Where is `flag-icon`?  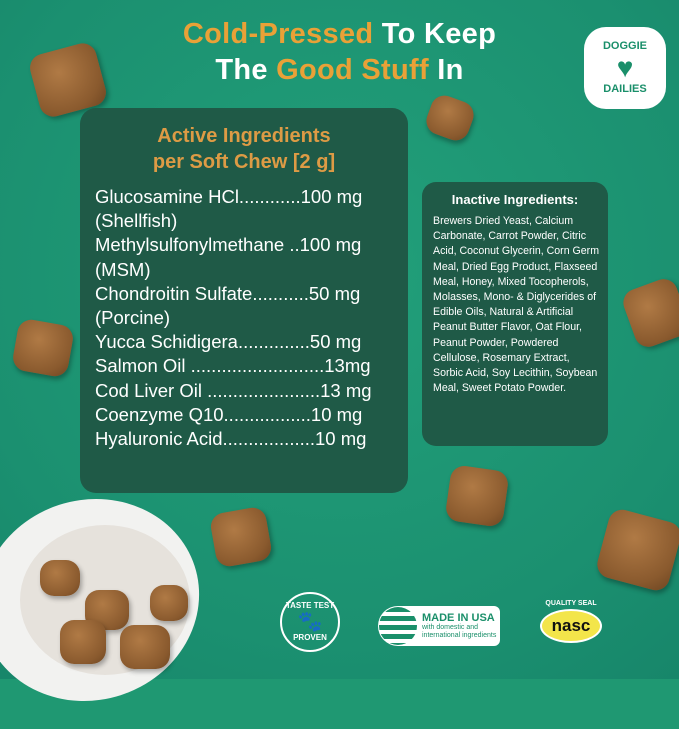 flag-icon is located at coordinates (398, 626).